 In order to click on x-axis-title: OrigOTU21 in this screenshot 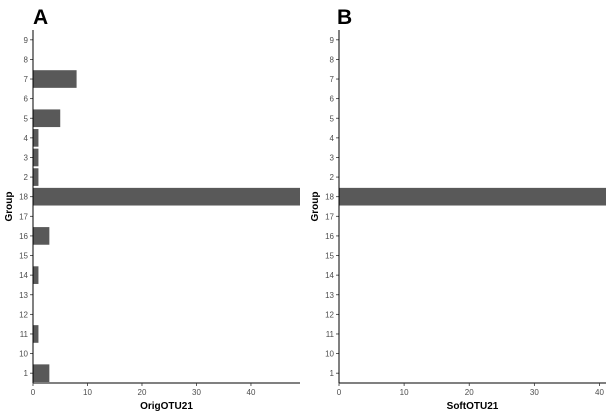, I will do `click(166, 406)`.